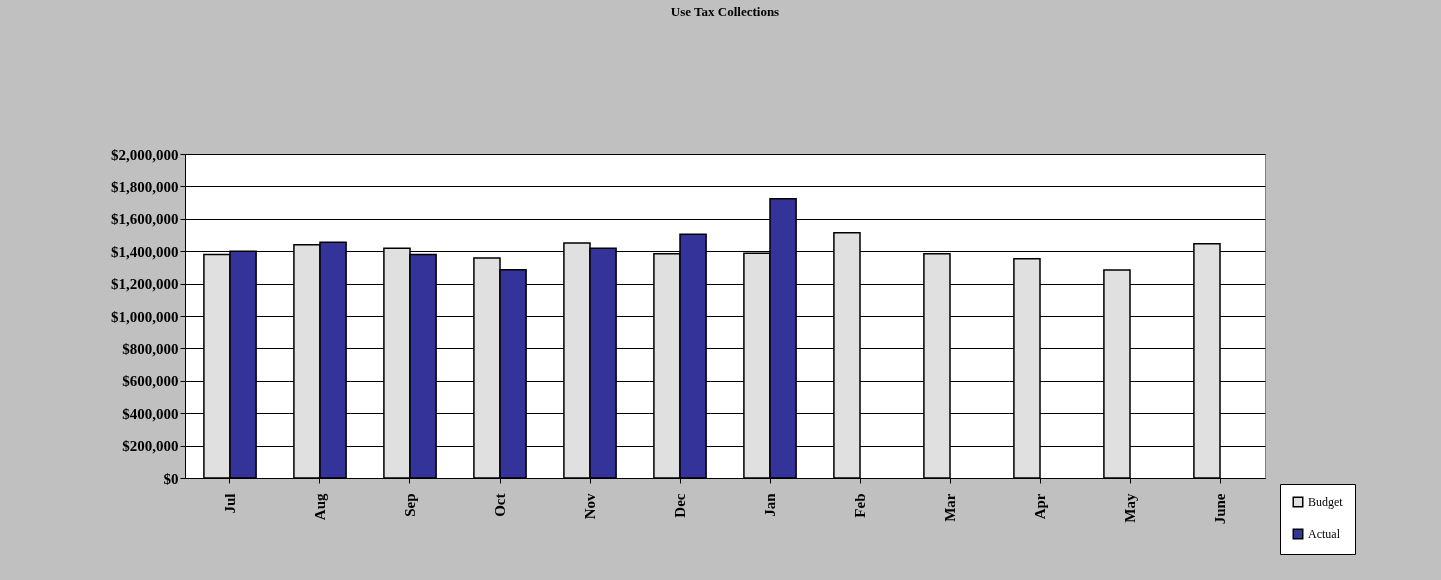 The image size is (1441, 580). I want to click on x-tick-label: Sep, so click(410, 505).